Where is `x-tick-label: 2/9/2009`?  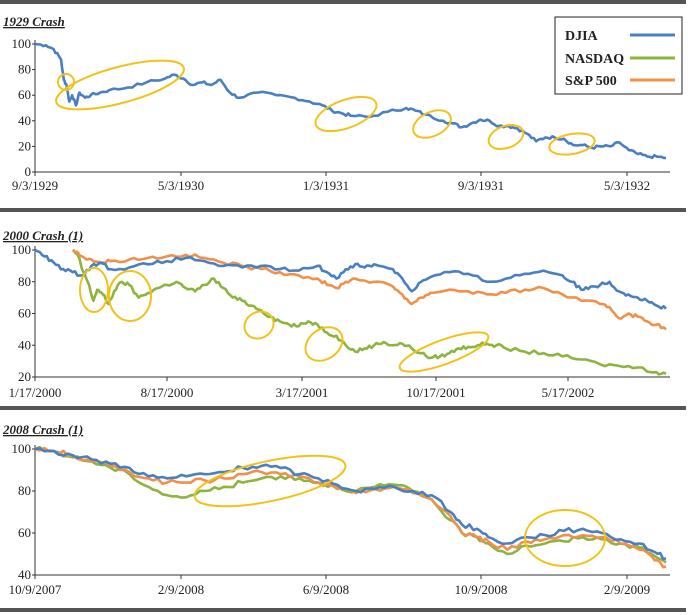 x-tick-label: 2/9/2009 is located at coordinates (627, 589).